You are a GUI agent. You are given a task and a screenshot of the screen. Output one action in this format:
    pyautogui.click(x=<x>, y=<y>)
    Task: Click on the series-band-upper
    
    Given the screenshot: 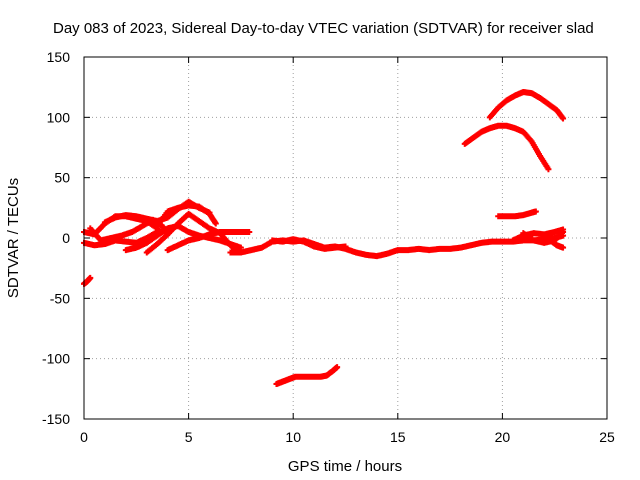 What is the action you would take?
    pyautogui.click(x=309, y=244)
    